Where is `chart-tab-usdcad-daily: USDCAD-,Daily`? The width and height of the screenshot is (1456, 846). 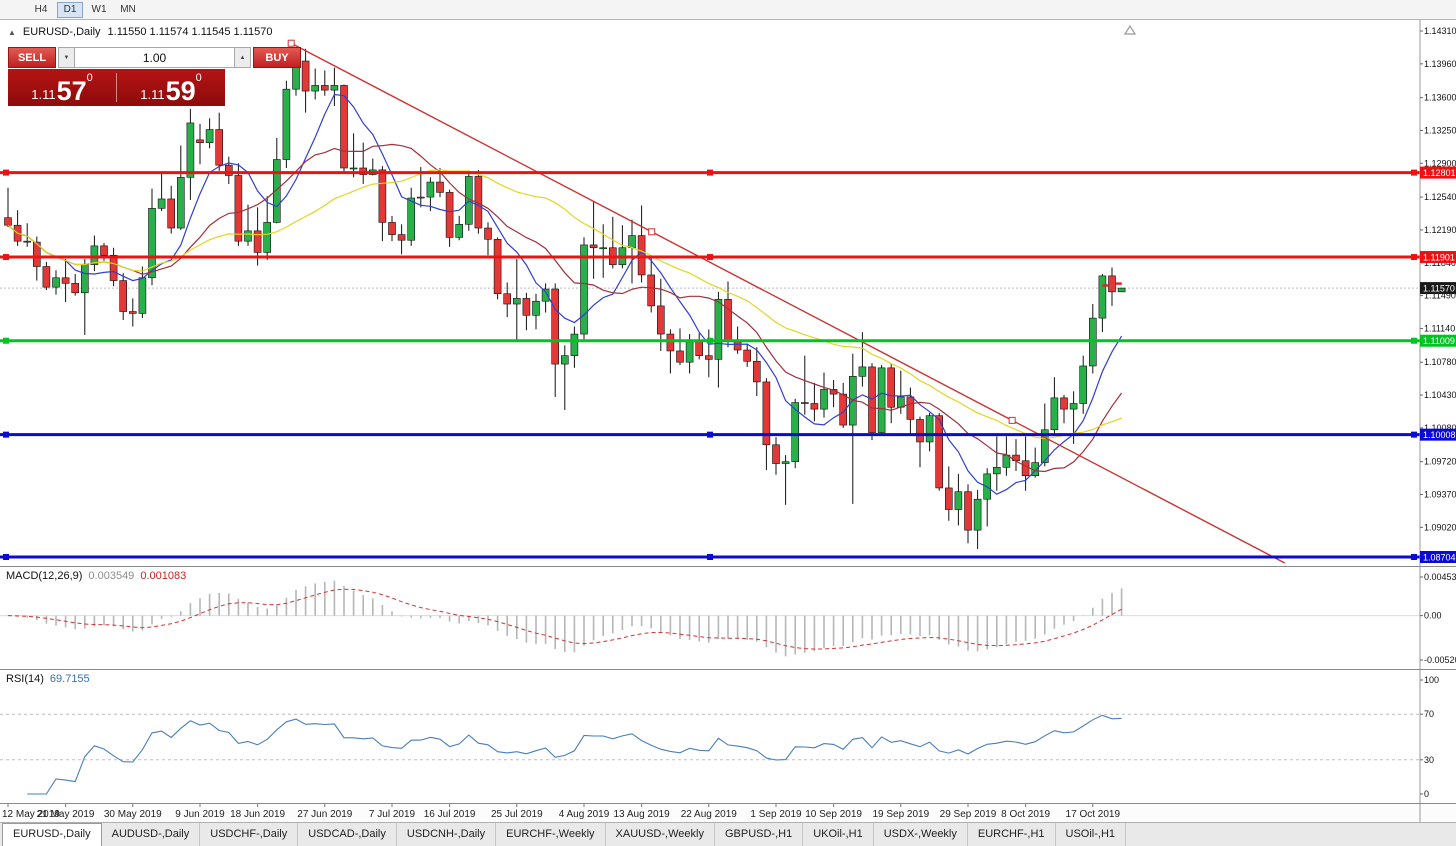 chart-tab-usdcad-daily: USDCAD-,Daily is located at coordinates (347, 834).